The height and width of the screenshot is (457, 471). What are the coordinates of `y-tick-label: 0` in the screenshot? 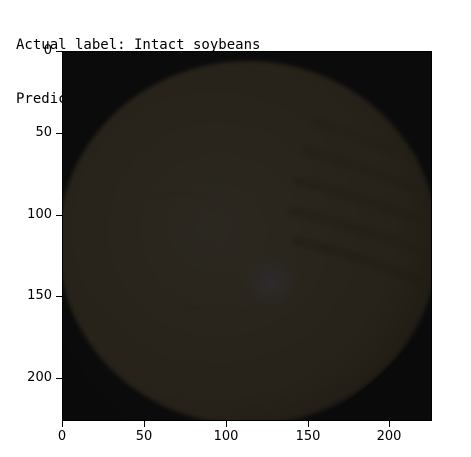 It's located at (47, 50).